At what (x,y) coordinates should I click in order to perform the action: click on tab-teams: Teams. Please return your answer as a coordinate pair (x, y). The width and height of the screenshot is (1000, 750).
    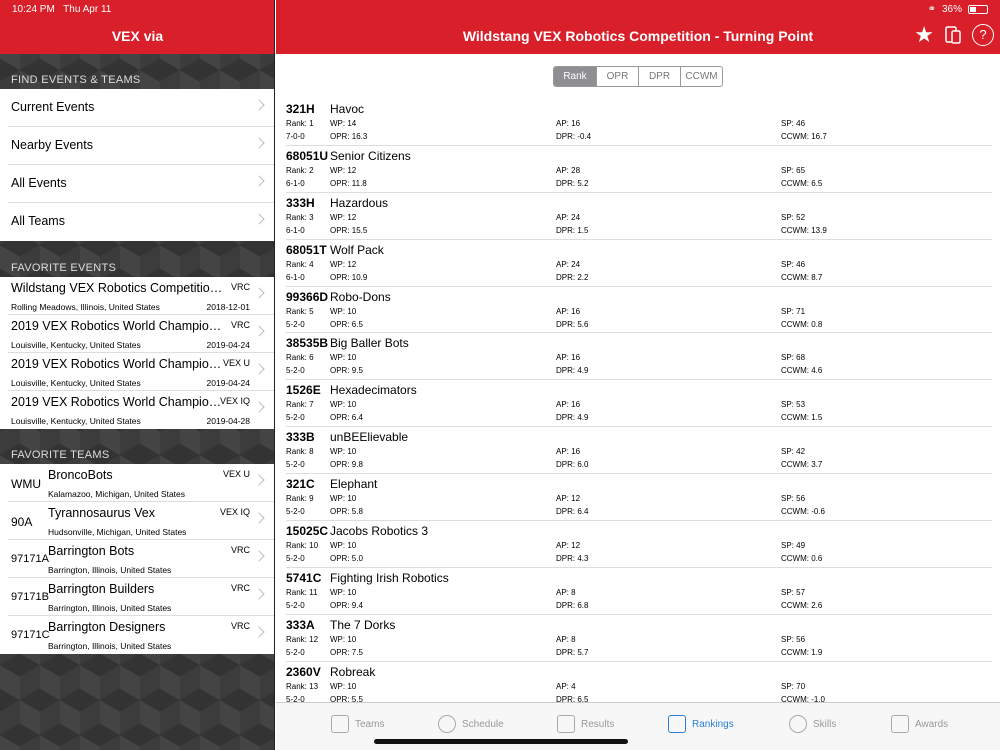
    Looking at the image, I should click on (357, 724).